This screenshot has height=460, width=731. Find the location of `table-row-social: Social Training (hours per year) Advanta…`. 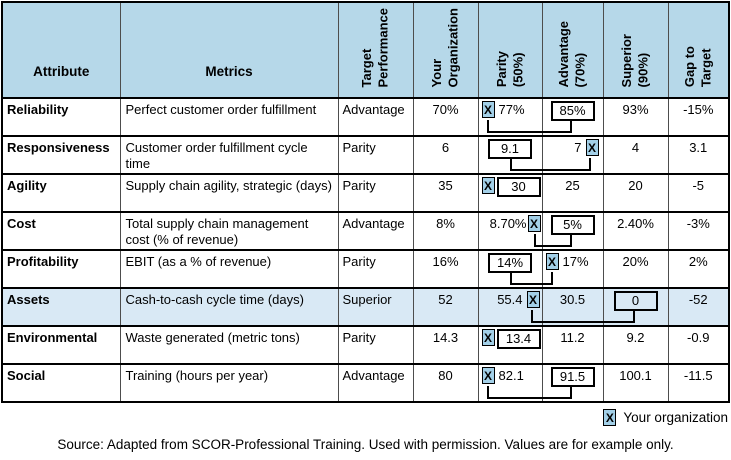

table-row-social: Social Training (hours per year) Advanta… is located at coordinates (365, 383).